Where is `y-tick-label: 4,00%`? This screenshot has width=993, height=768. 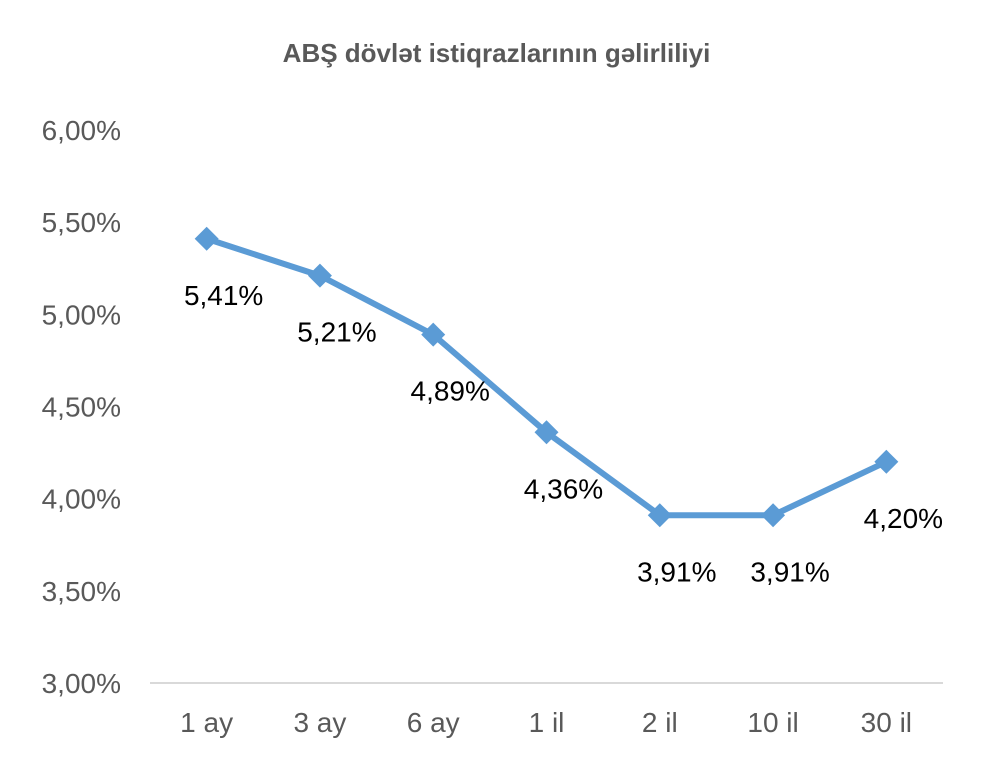
y-tick-label: 4,00% is located at coordinates (81, 499).